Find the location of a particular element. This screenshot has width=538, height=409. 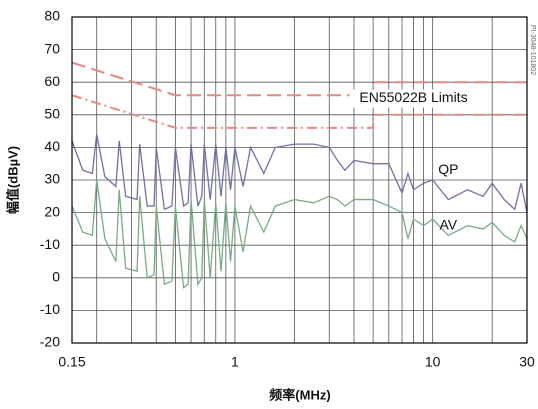

side-note: PI-3048-101802 is located at coordinates (532, 50).